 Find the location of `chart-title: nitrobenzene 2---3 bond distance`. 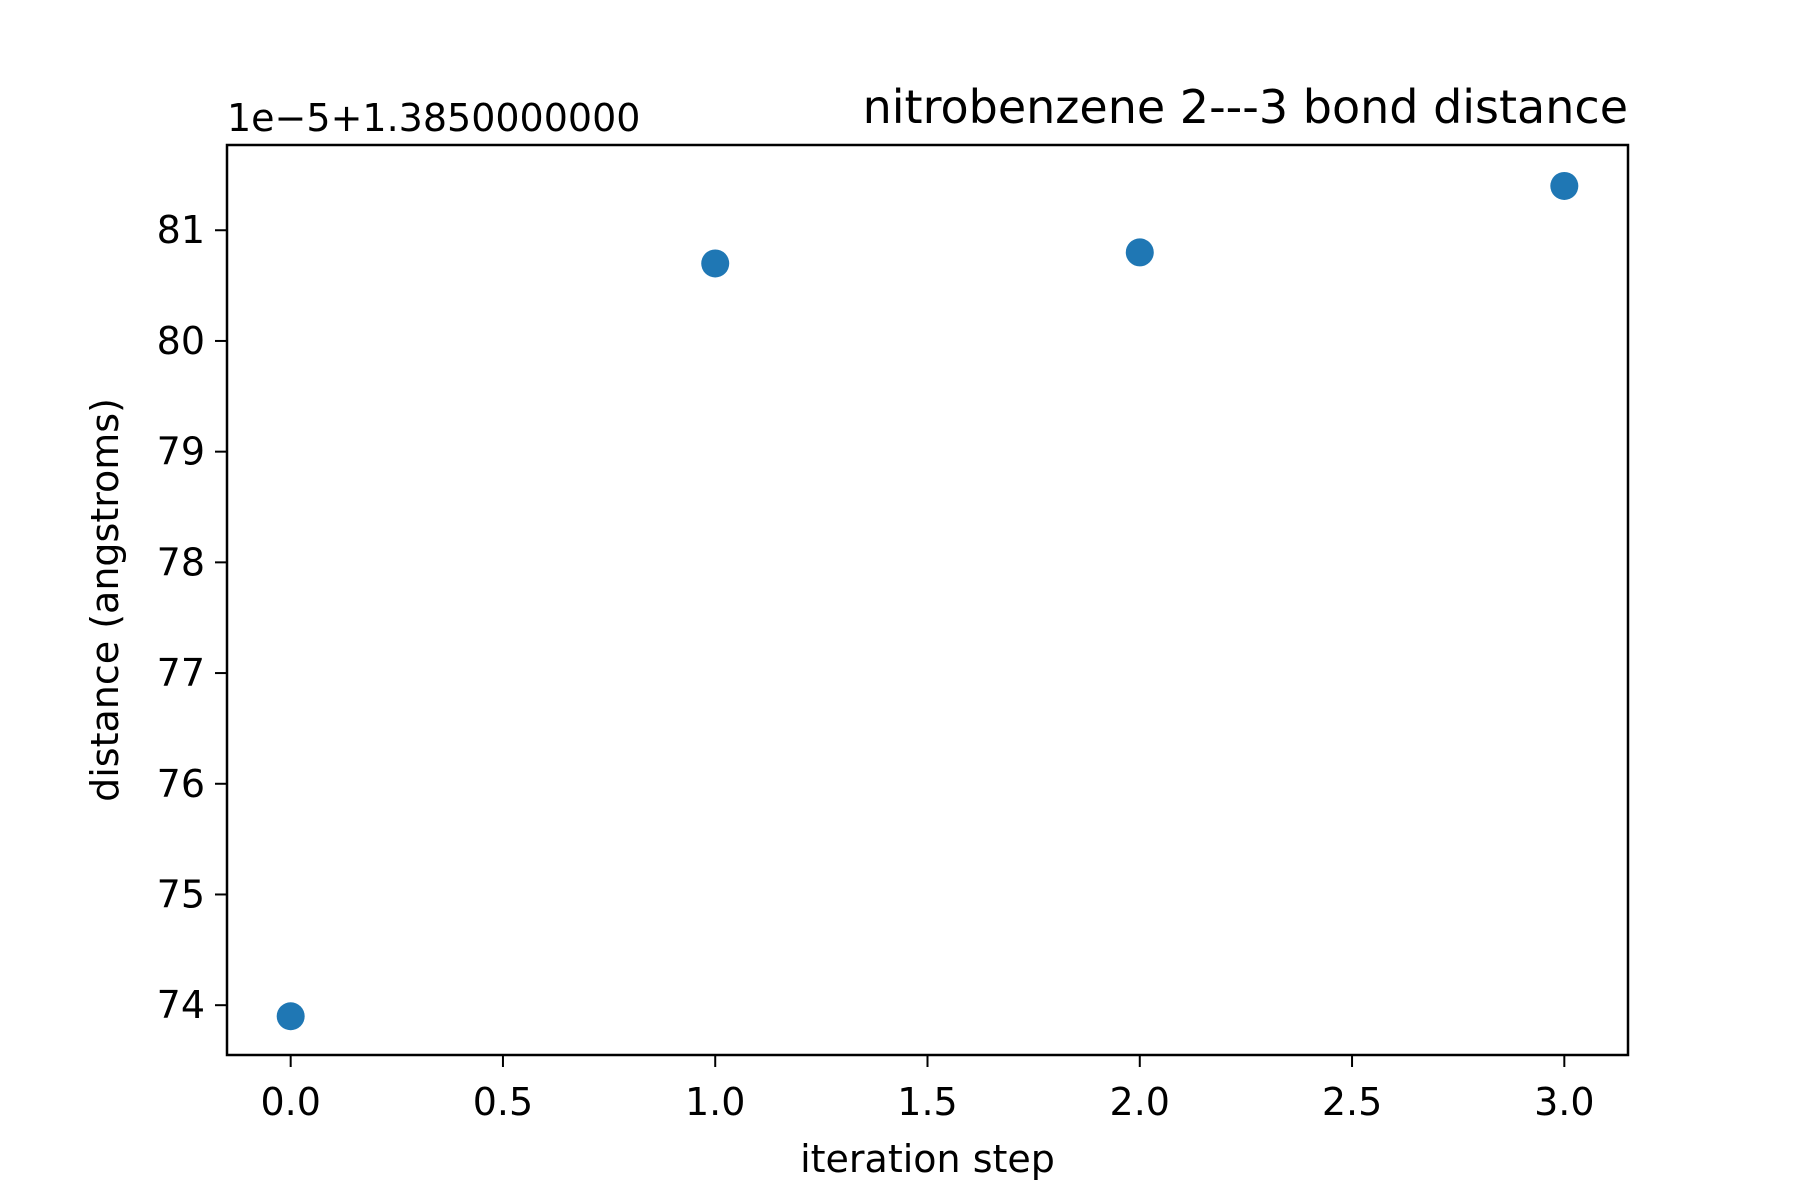

chart-title: nitrobenzene 2---3 bond distance is located at coordinates (1245, 107).